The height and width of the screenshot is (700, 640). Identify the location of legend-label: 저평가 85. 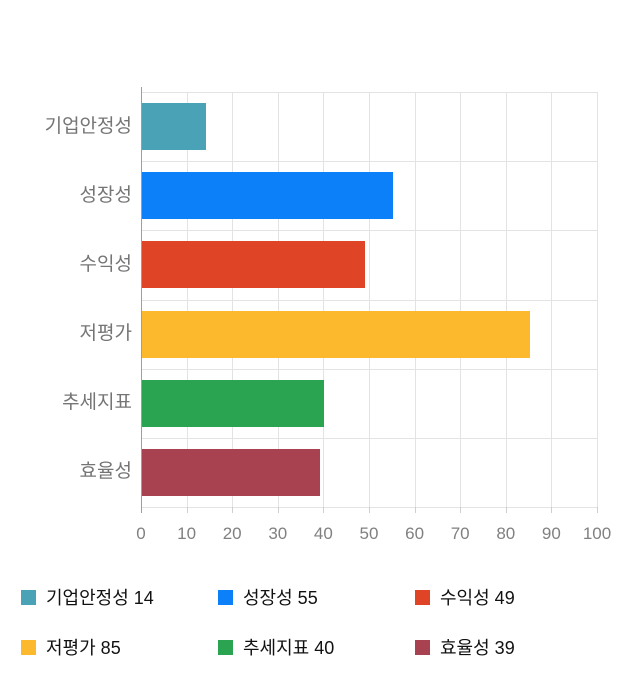
(83, 648).